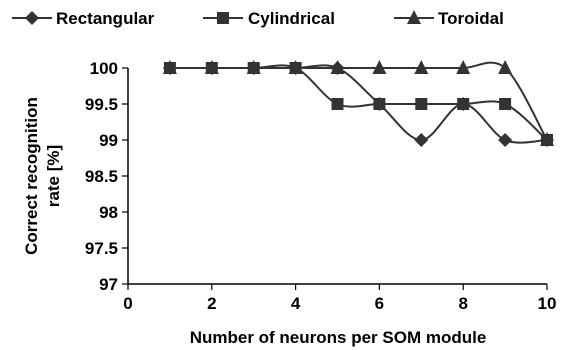 This screenshot has height=350, width=561. What do you see at coordinates (296, 303) in the screenshot?
I see `x-tick-label: 4` at bounding box center [296, 303].